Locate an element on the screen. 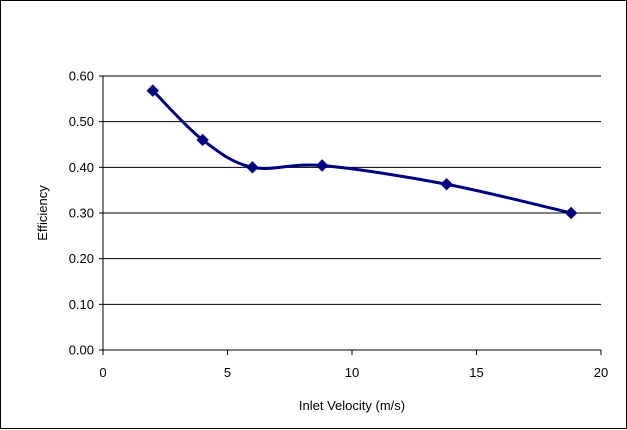 The image size is (627, 430). y-tick-label: 0.40 is located at coordinates (81, 167).